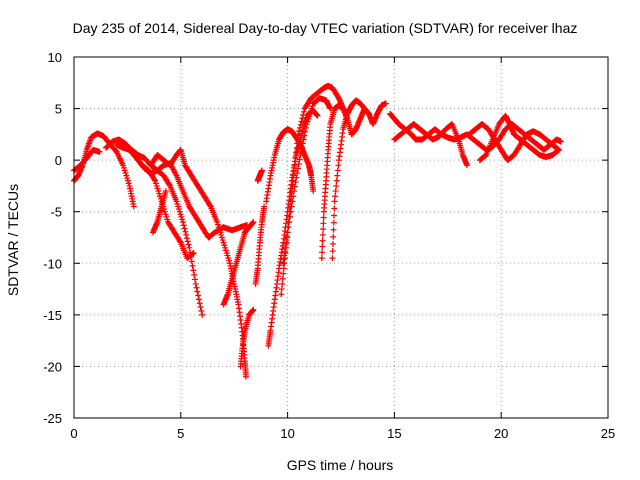 The height and width of the screenshot is (480, 640). Describe the element at coordinates (73, 433) in the screenshot. I see `x-tick-label: 0` at that location.